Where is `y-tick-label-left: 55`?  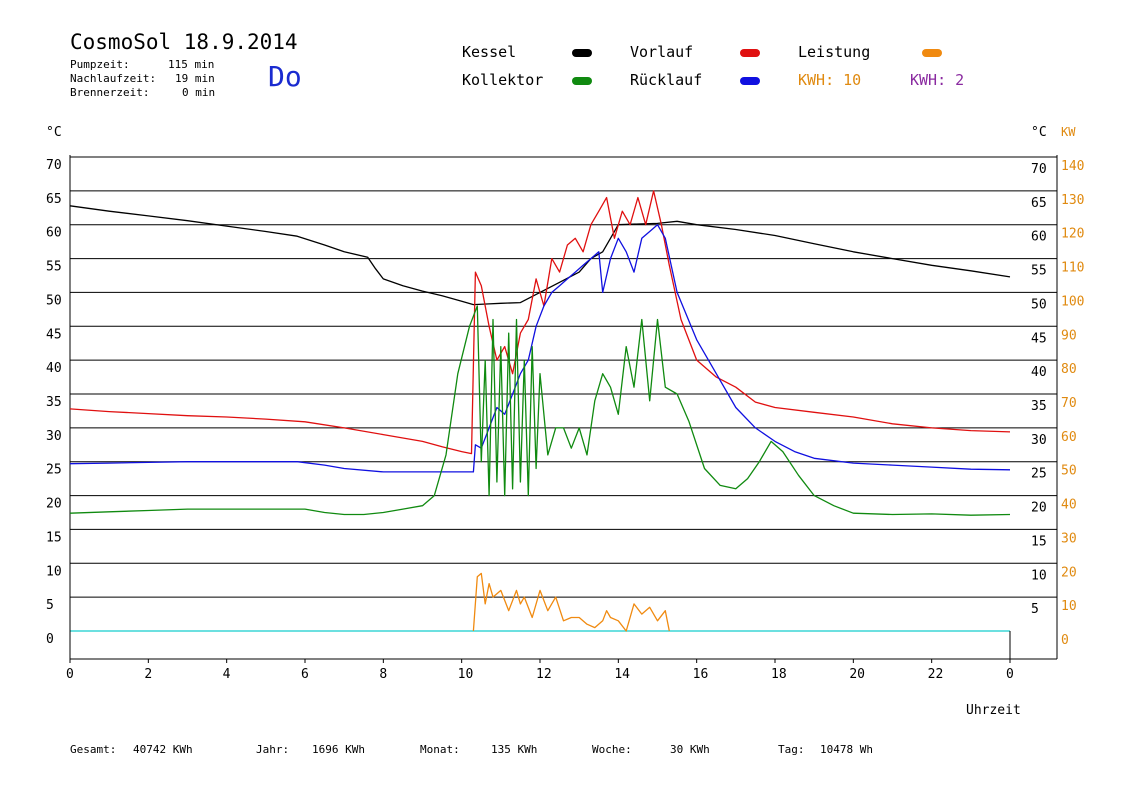
y-tick-label-left: 55 is located at coordinates (54, 267).